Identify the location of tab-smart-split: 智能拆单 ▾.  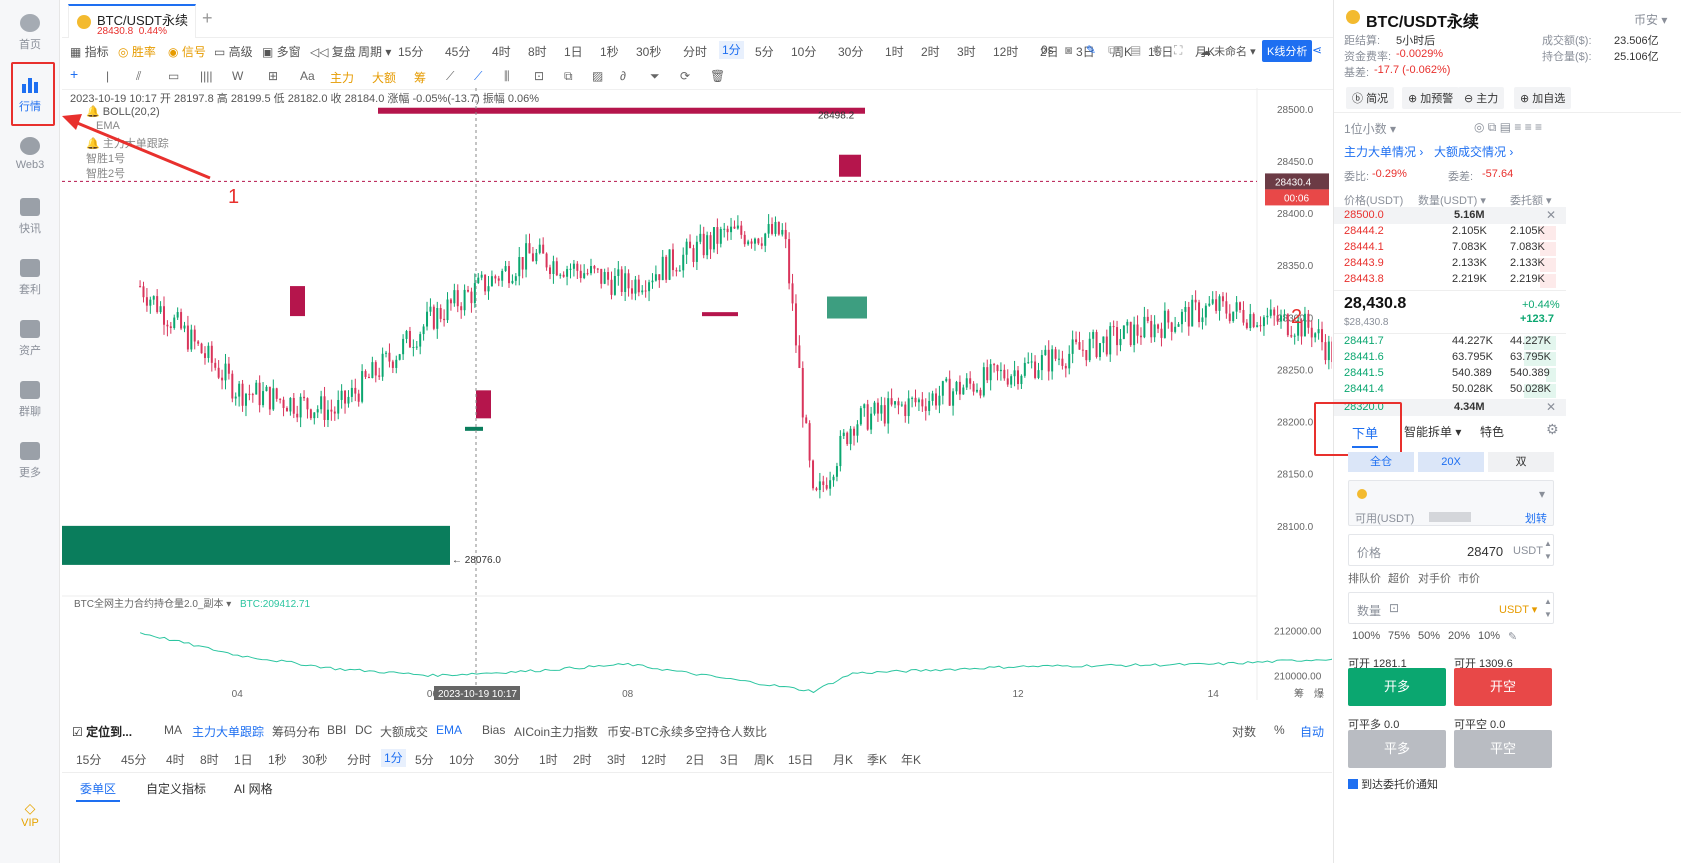
(1433, 432).